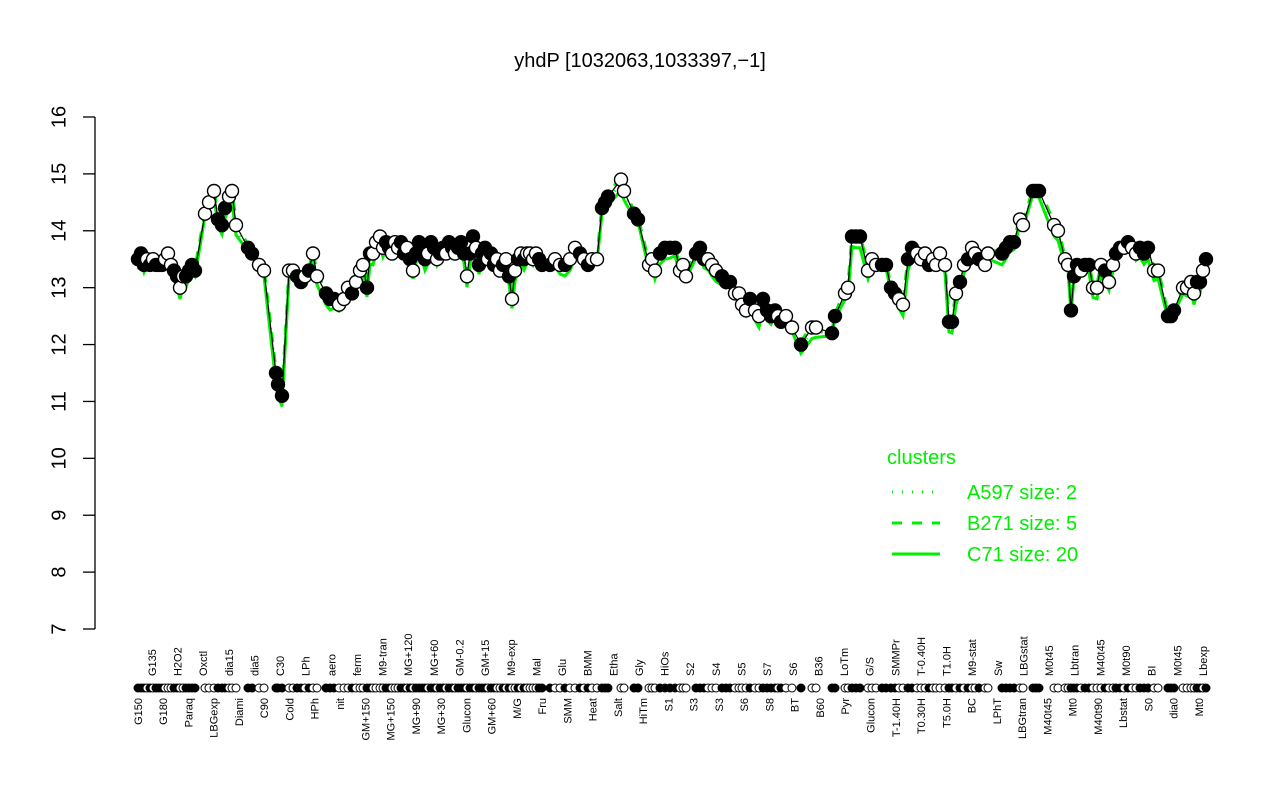 Image resolution: width=1280 pixels, height=800 pixels. Describe the element at coordinates (59, 174) in the screenshot. I see `y-tick-label: 15` at that location.